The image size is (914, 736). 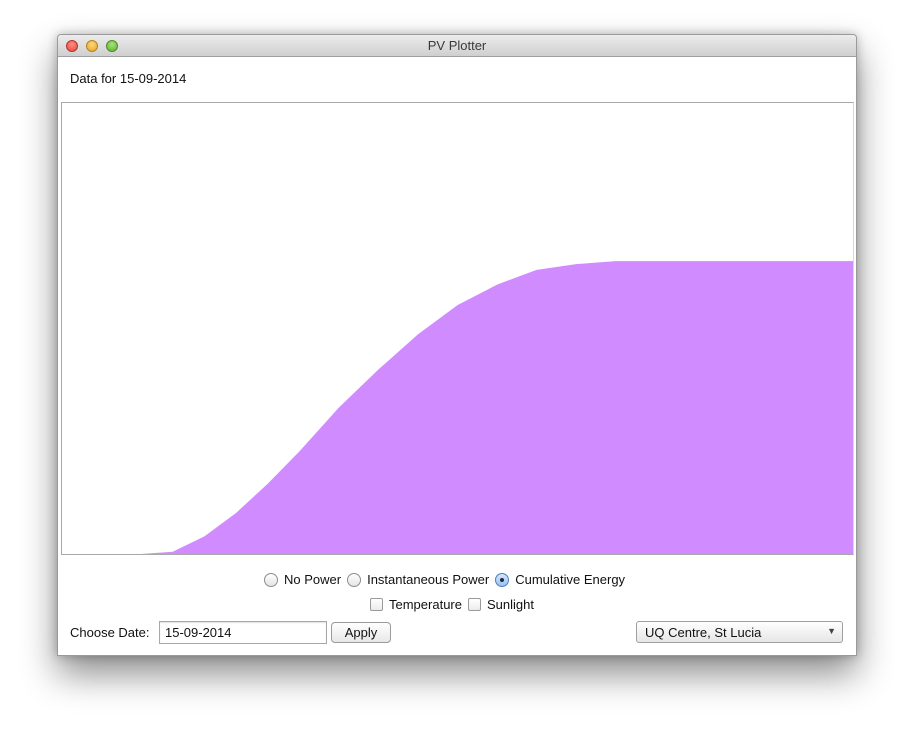 What do you see at coordinates (112, 46) in the screenshot?
I see `zoom-window-button` at bounding box center [112, 46].